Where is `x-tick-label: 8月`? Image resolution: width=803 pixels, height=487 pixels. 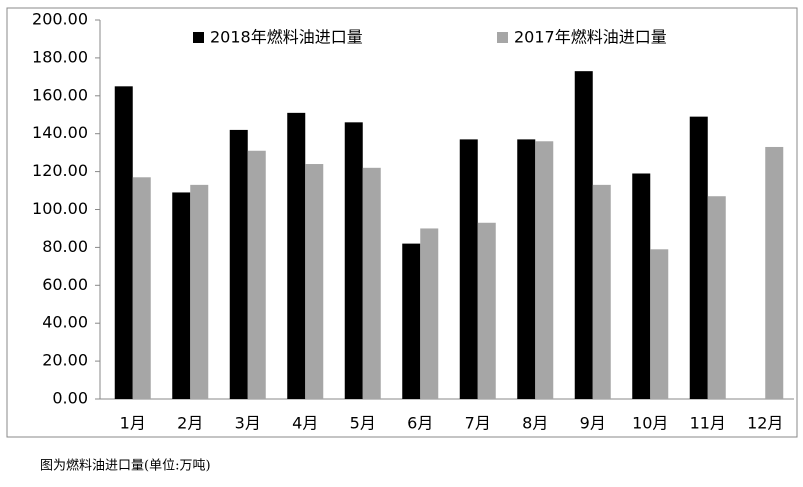 x-tick-label: 8月 is located at coordinates (535, 423).